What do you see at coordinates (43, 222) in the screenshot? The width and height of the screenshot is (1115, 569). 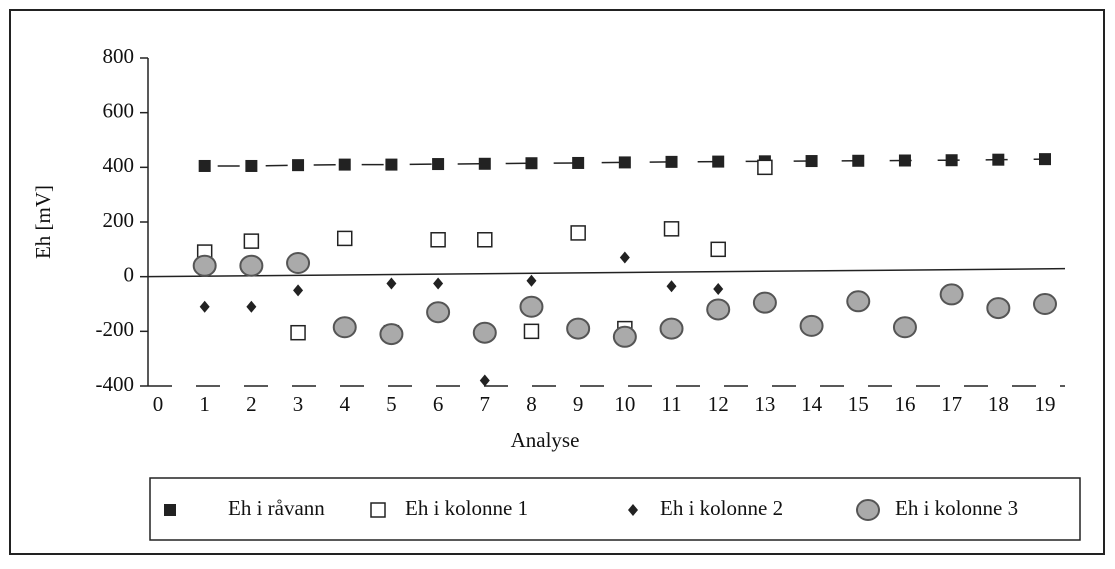 I see `y-axis-title: Eh [mV]` at bounding box center [43, 222].